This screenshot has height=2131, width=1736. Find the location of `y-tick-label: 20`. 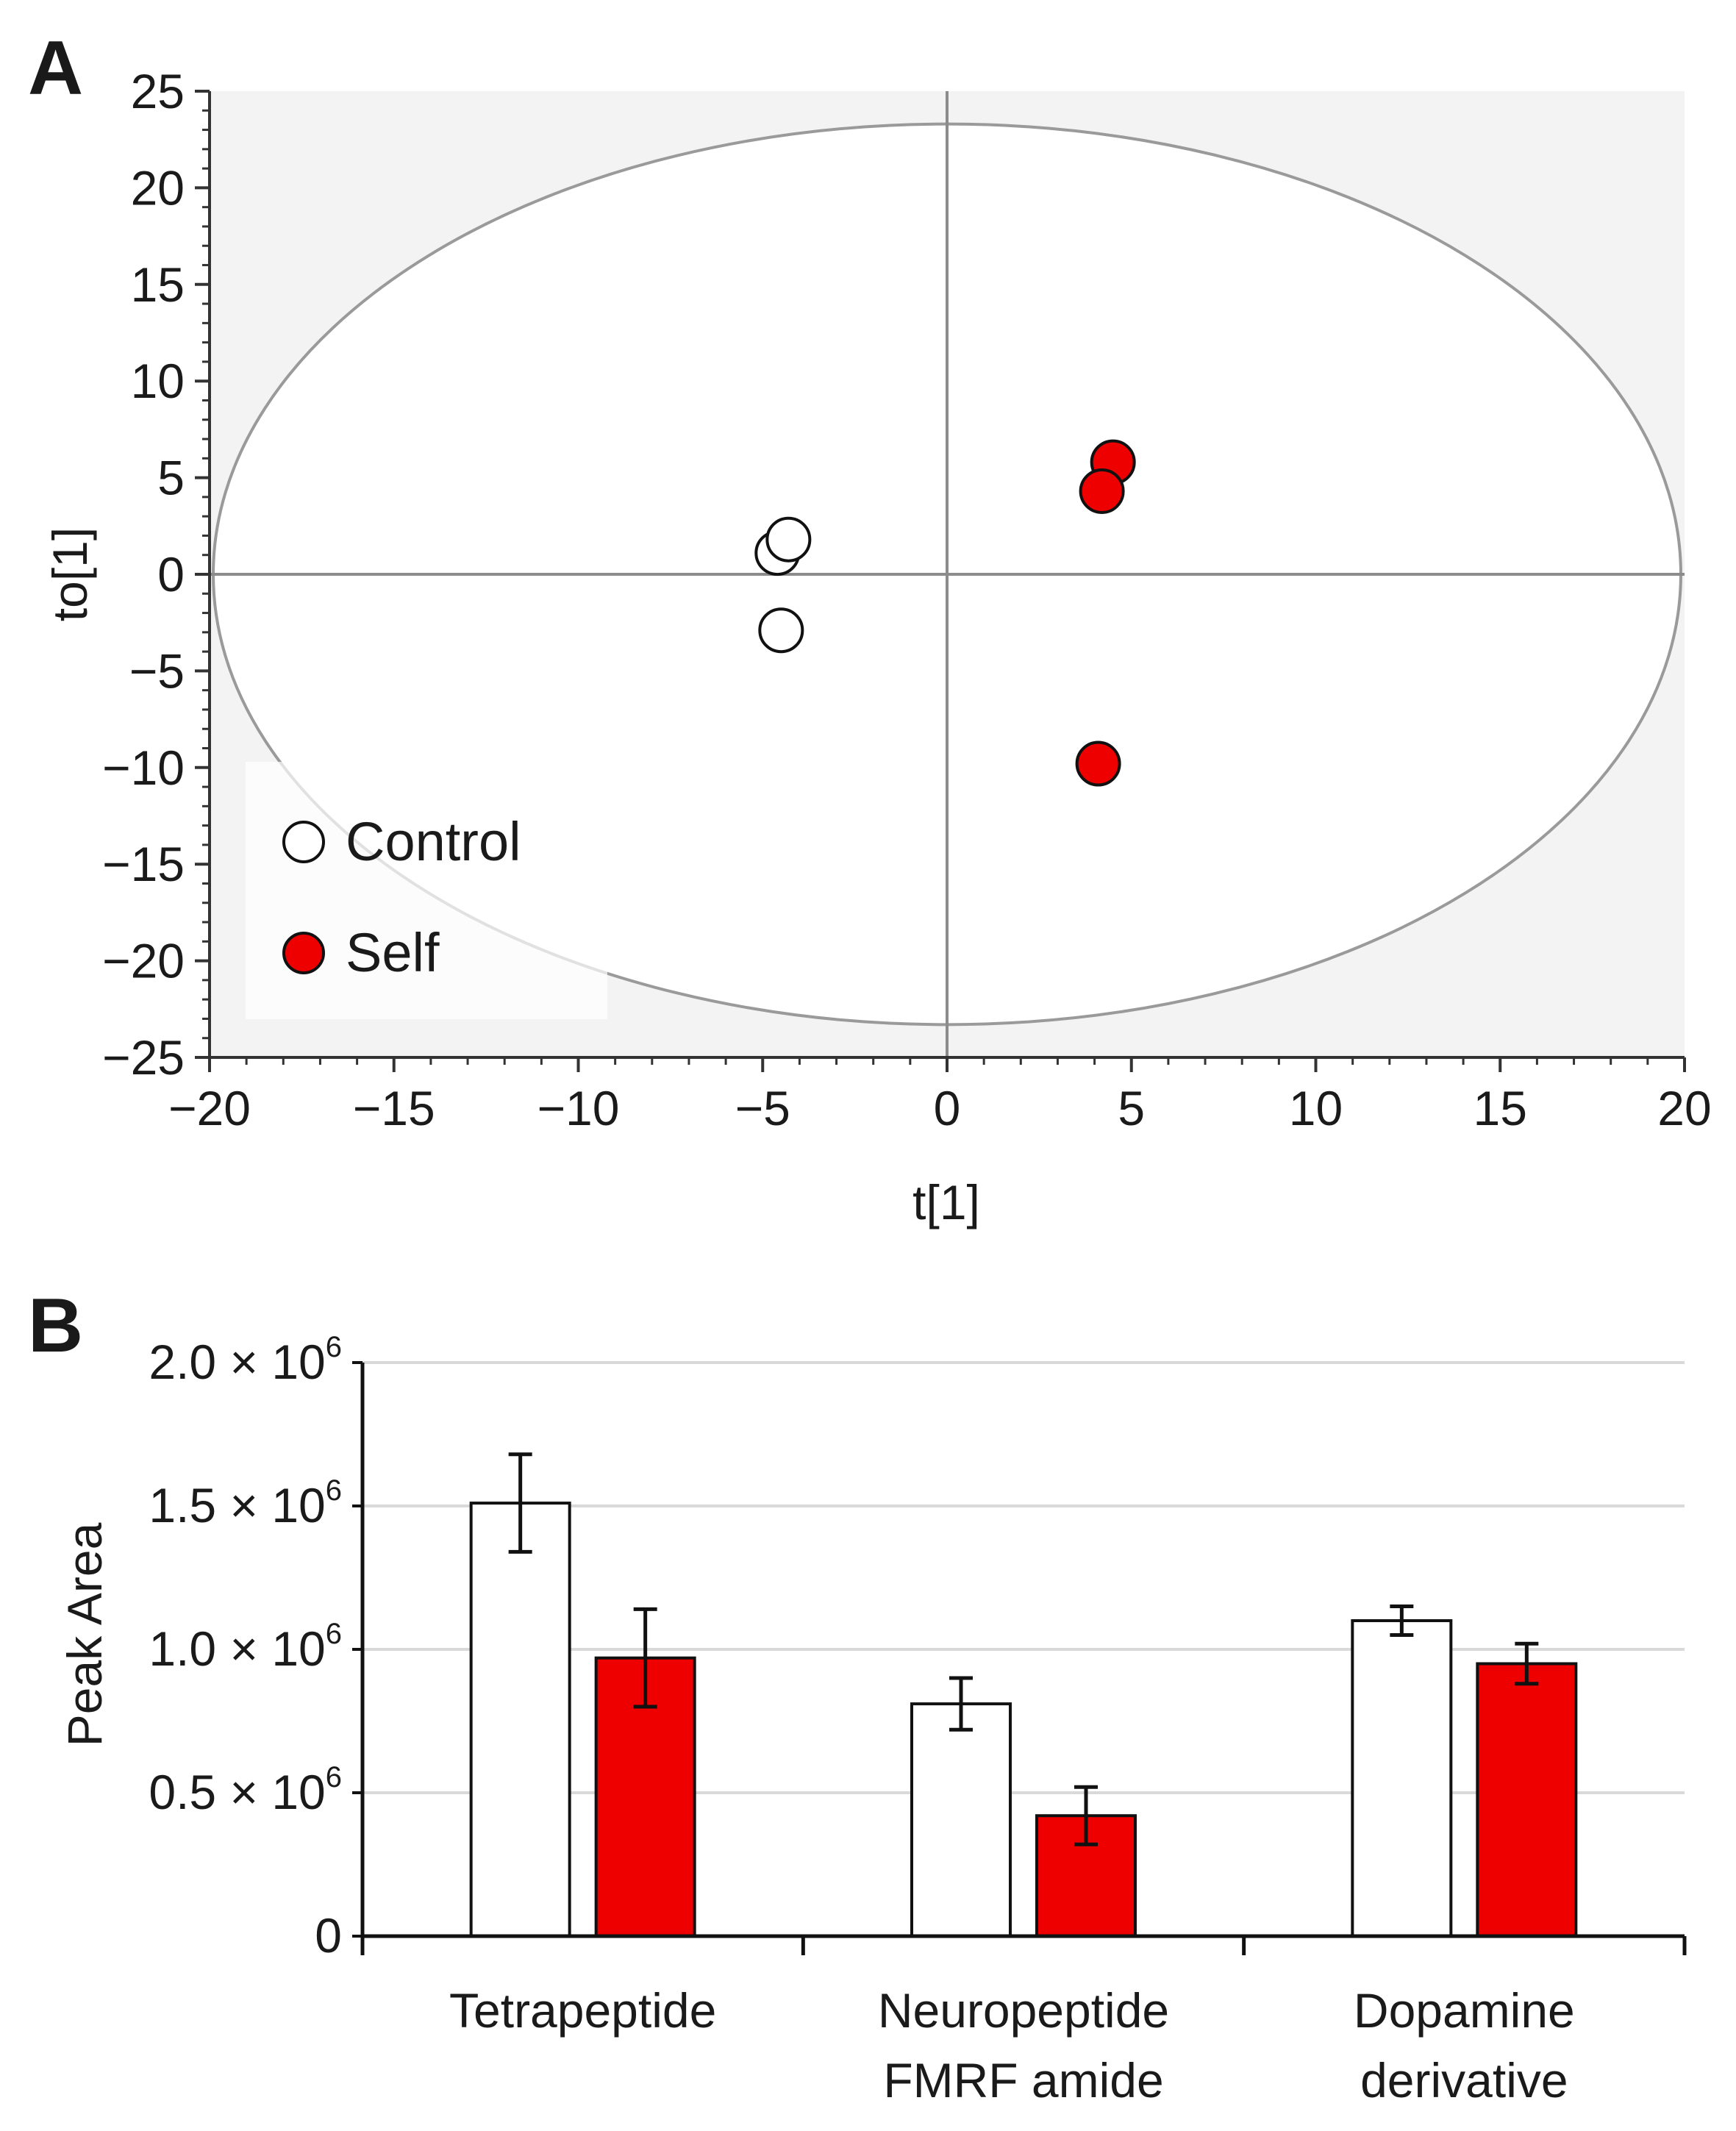

y-tick-label: 20 is located at coordinates (158, 187).